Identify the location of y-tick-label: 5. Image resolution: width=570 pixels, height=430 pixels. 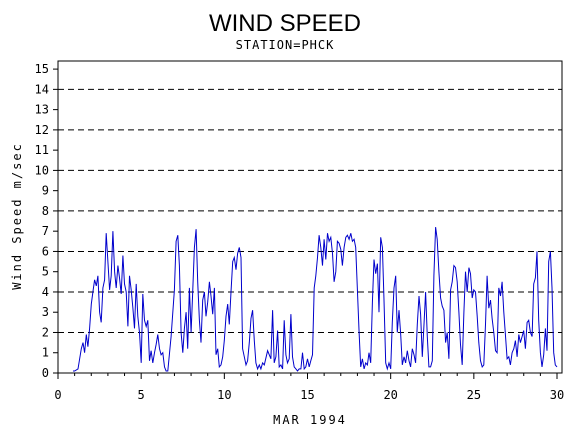
(45, 272).